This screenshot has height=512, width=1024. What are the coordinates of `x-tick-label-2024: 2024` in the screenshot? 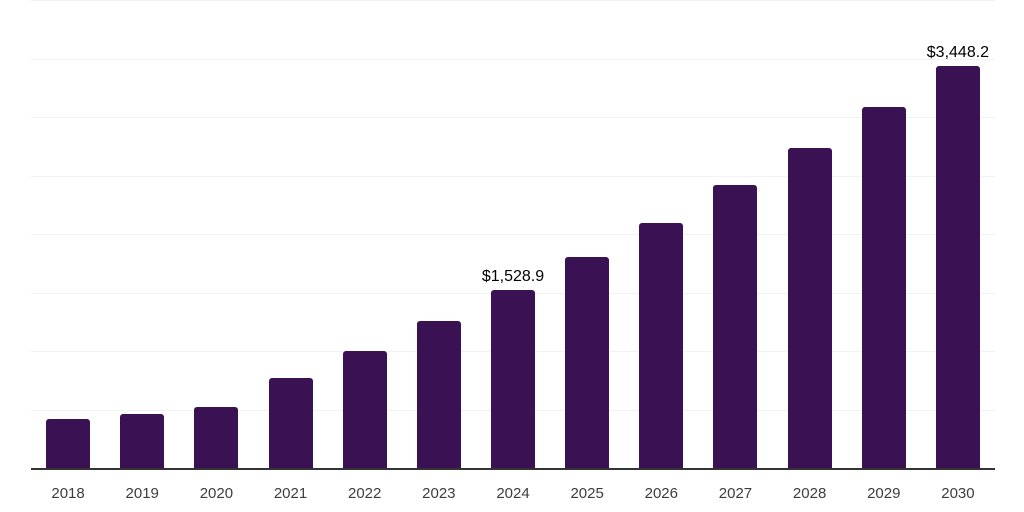 It's located at (513, 493).